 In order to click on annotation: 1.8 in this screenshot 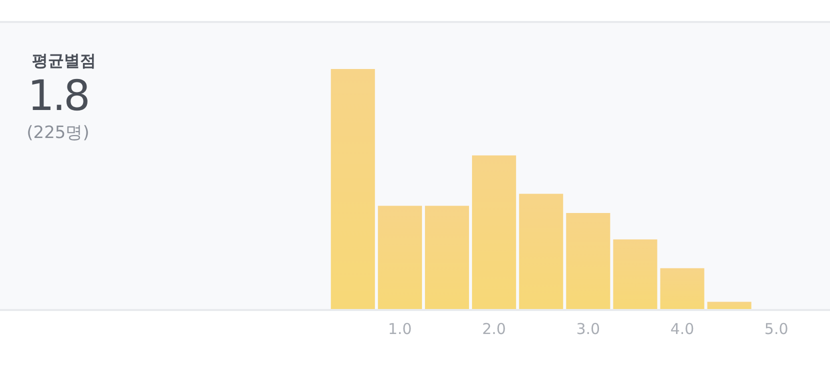, I will do `click(58, 95)`.